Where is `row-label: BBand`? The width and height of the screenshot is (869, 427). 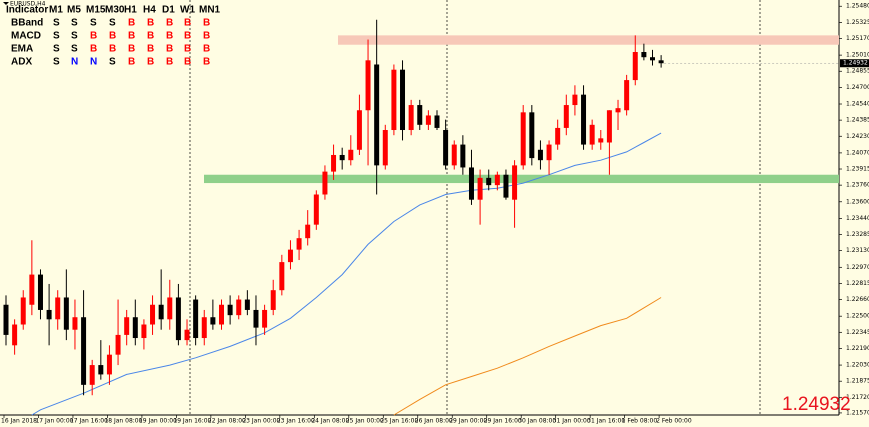
row-label: BBand is located at coordinates (27, 23).